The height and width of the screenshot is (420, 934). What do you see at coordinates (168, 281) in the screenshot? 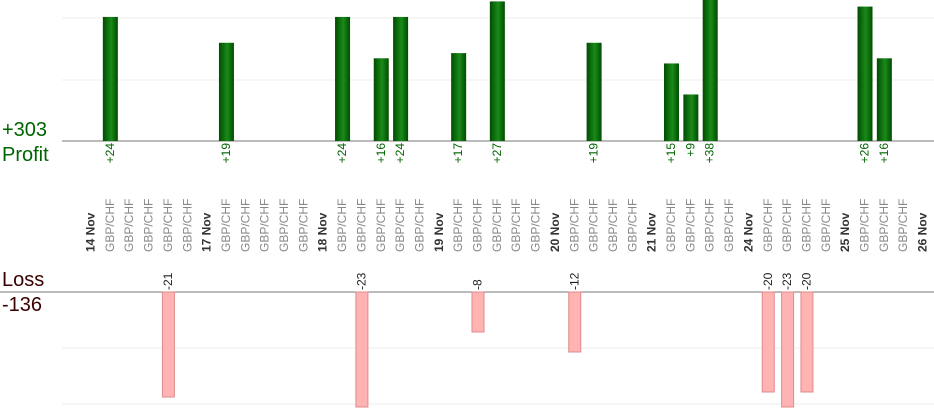
I see `loss-value-label: -21` at bounding box center [168, 281].